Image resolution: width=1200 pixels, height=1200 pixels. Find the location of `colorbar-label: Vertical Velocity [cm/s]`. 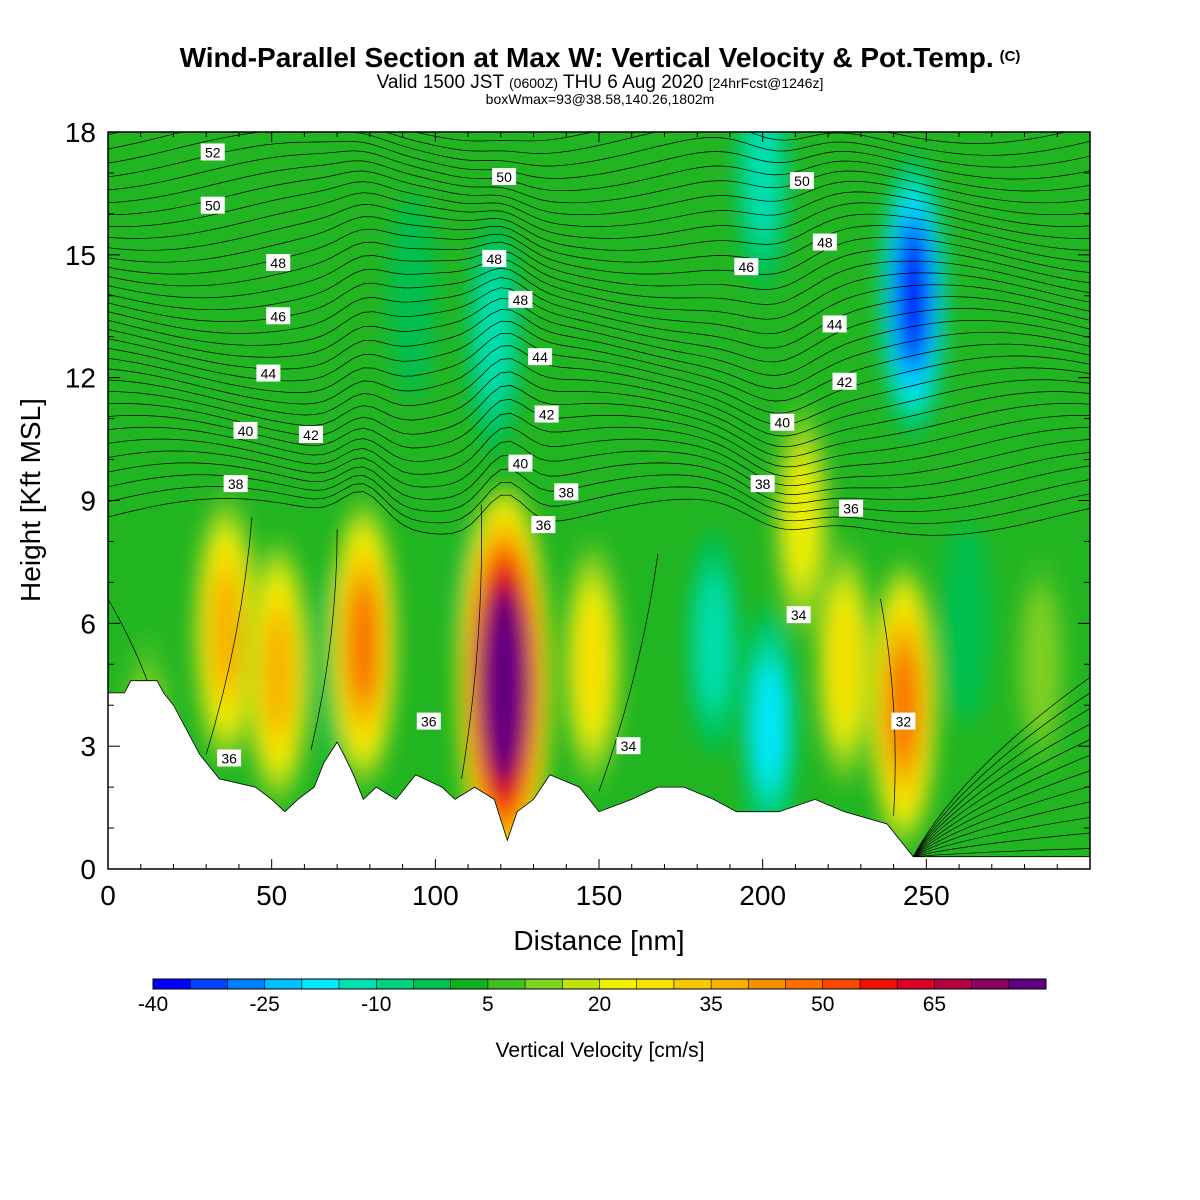

colorbar-label: Vertical Velocity [cm/s] is located at coordinates (600, 1050).